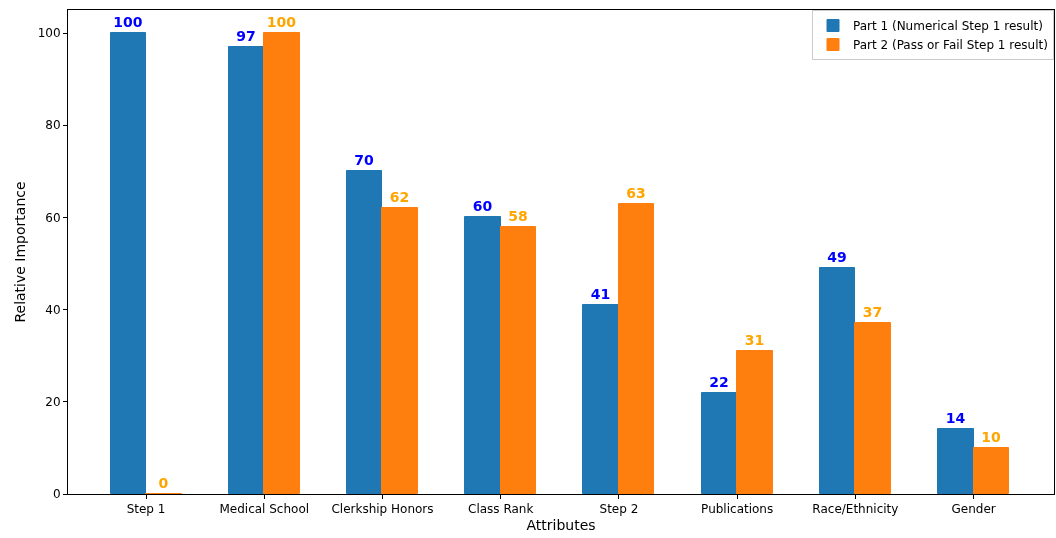  What do you see at coordinates (382, 509) in the screenshot?
I see `x-tick-label: Clerkship Honors` at bounding box center [382, 509].